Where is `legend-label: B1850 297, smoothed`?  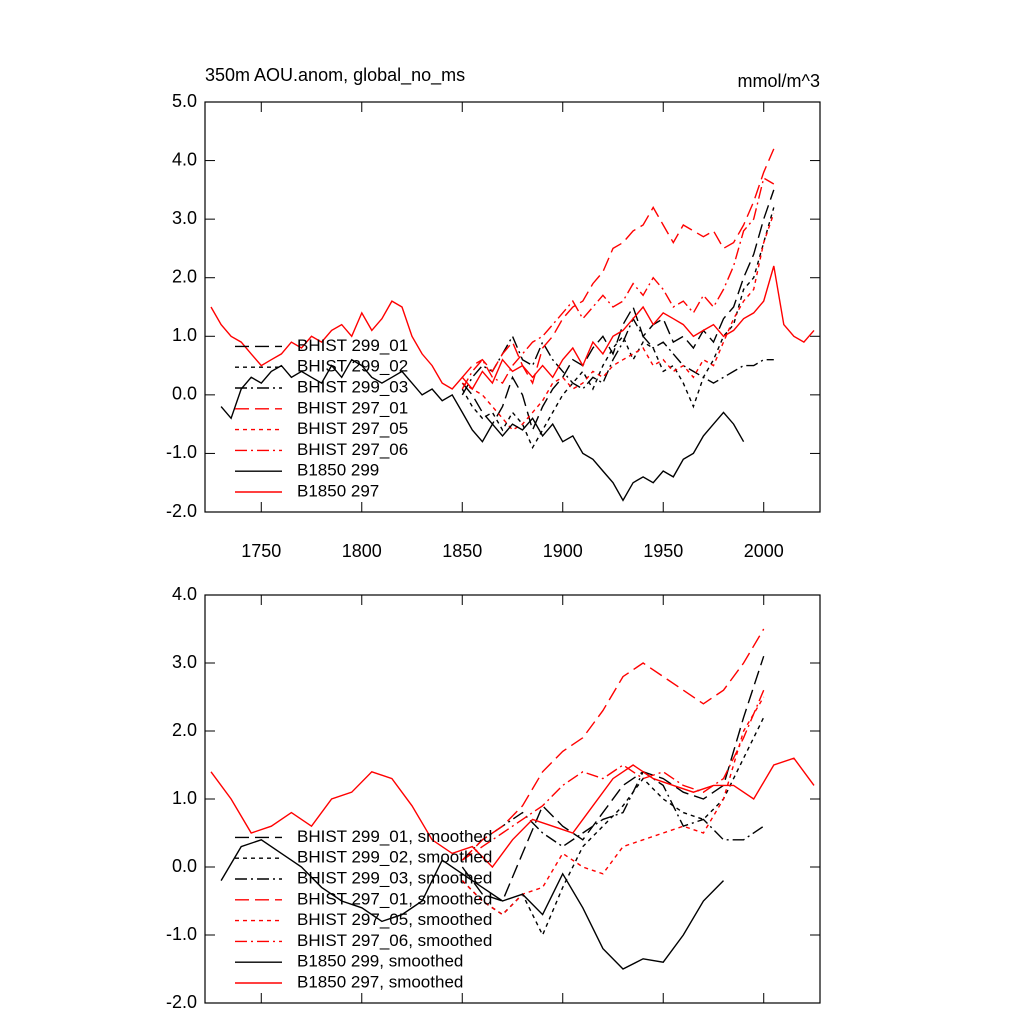
legend-label: B1850 297, smoothed is located at coordinates (380, 981).